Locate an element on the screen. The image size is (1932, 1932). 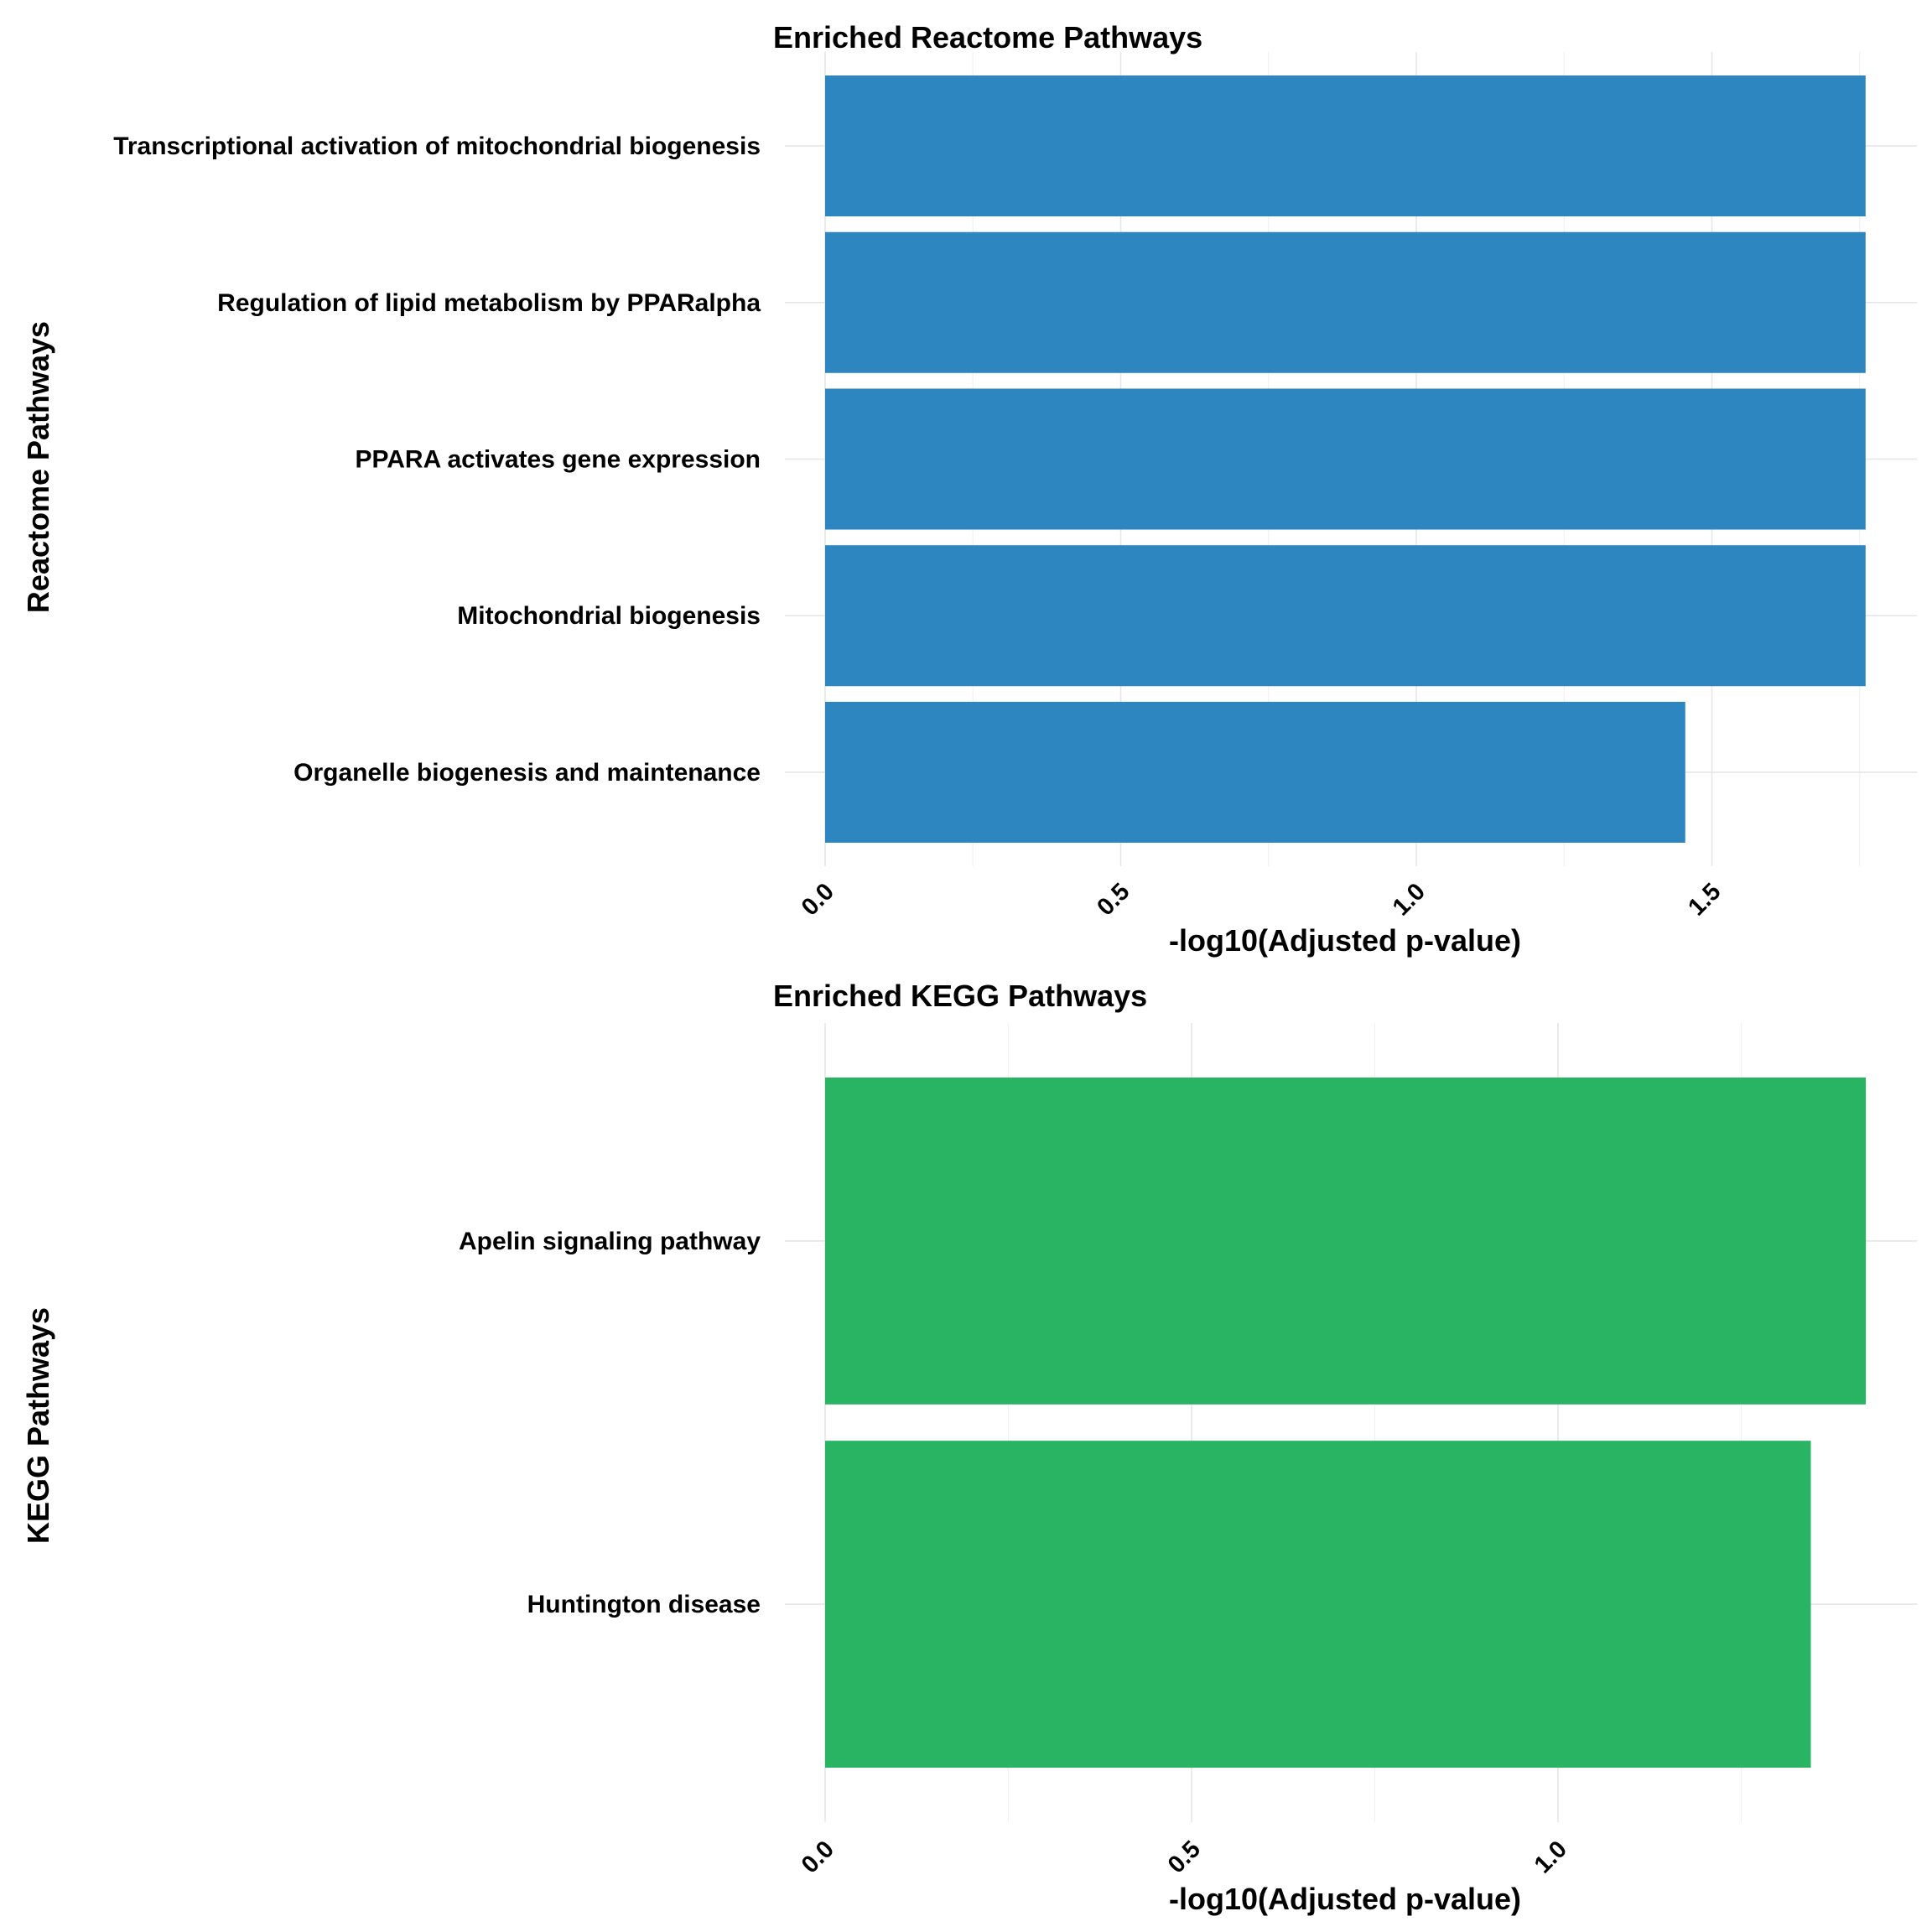
category-label: Apelin signaling pathway is located at coordinates (610, 1241).